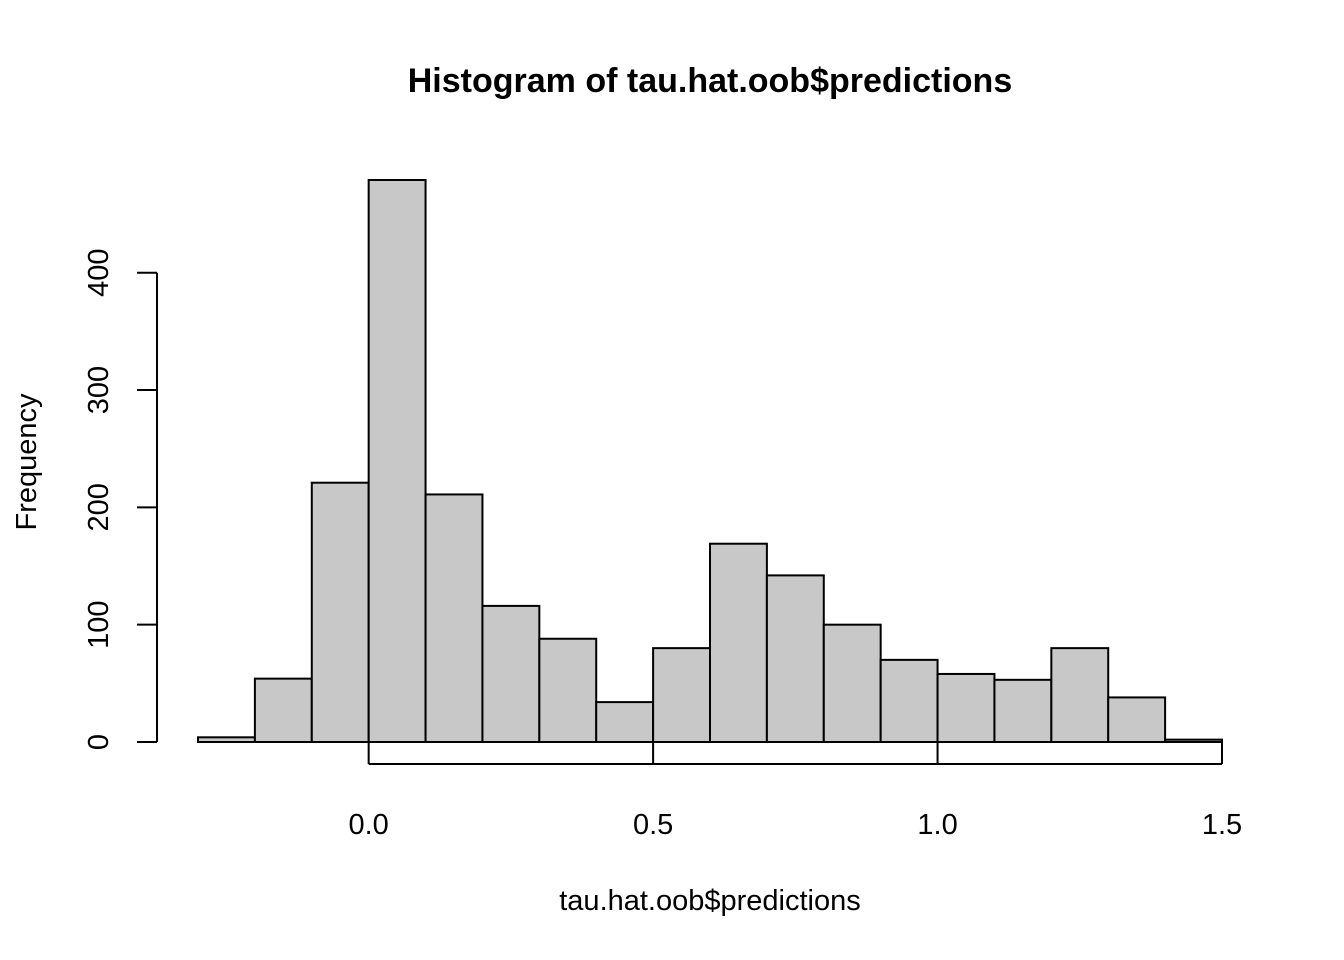 This screenshot has height=960, width=1344. Describe the element at coordinates (99, 742) in the screenshot. I see `y-tick-label: 0` at that location.